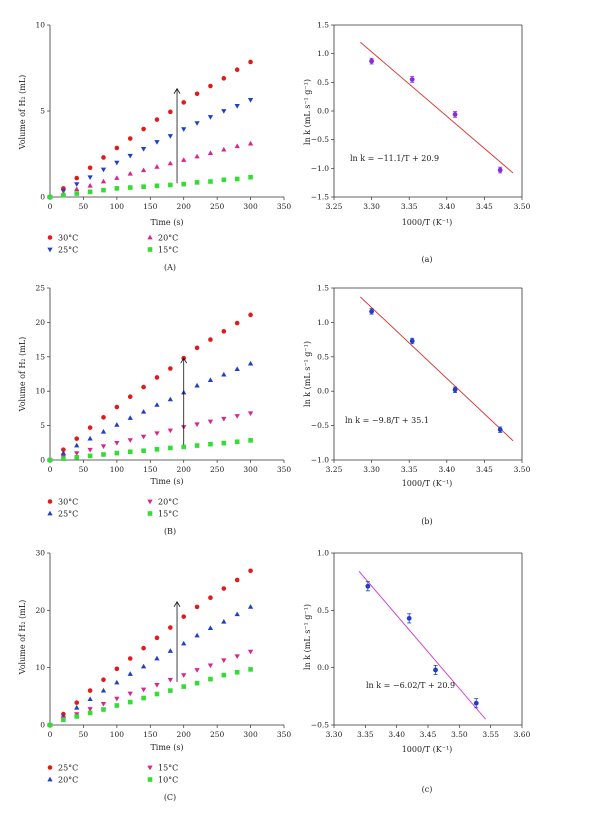  What do you see at coordinates (184, 469) in the screenshot?
I see `x-tick-label: 200` at bounding box center [184, 469].